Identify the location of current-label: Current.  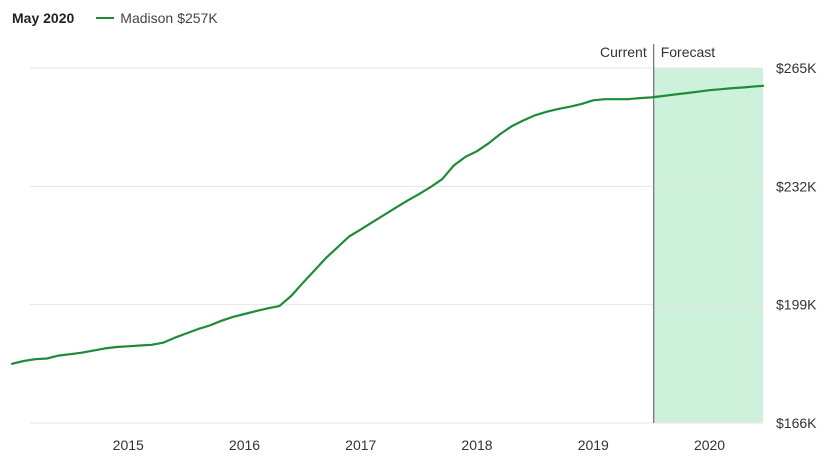
(623, 52).